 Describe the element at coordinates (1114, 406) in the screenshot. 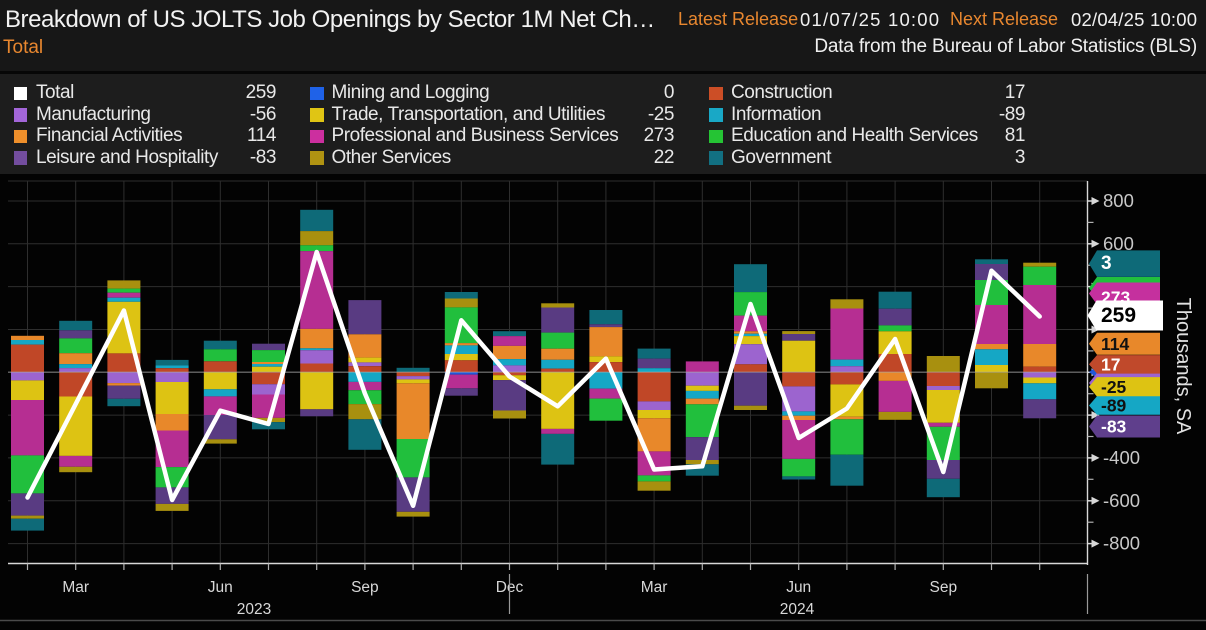

I see `svg-text: -89` at that location.